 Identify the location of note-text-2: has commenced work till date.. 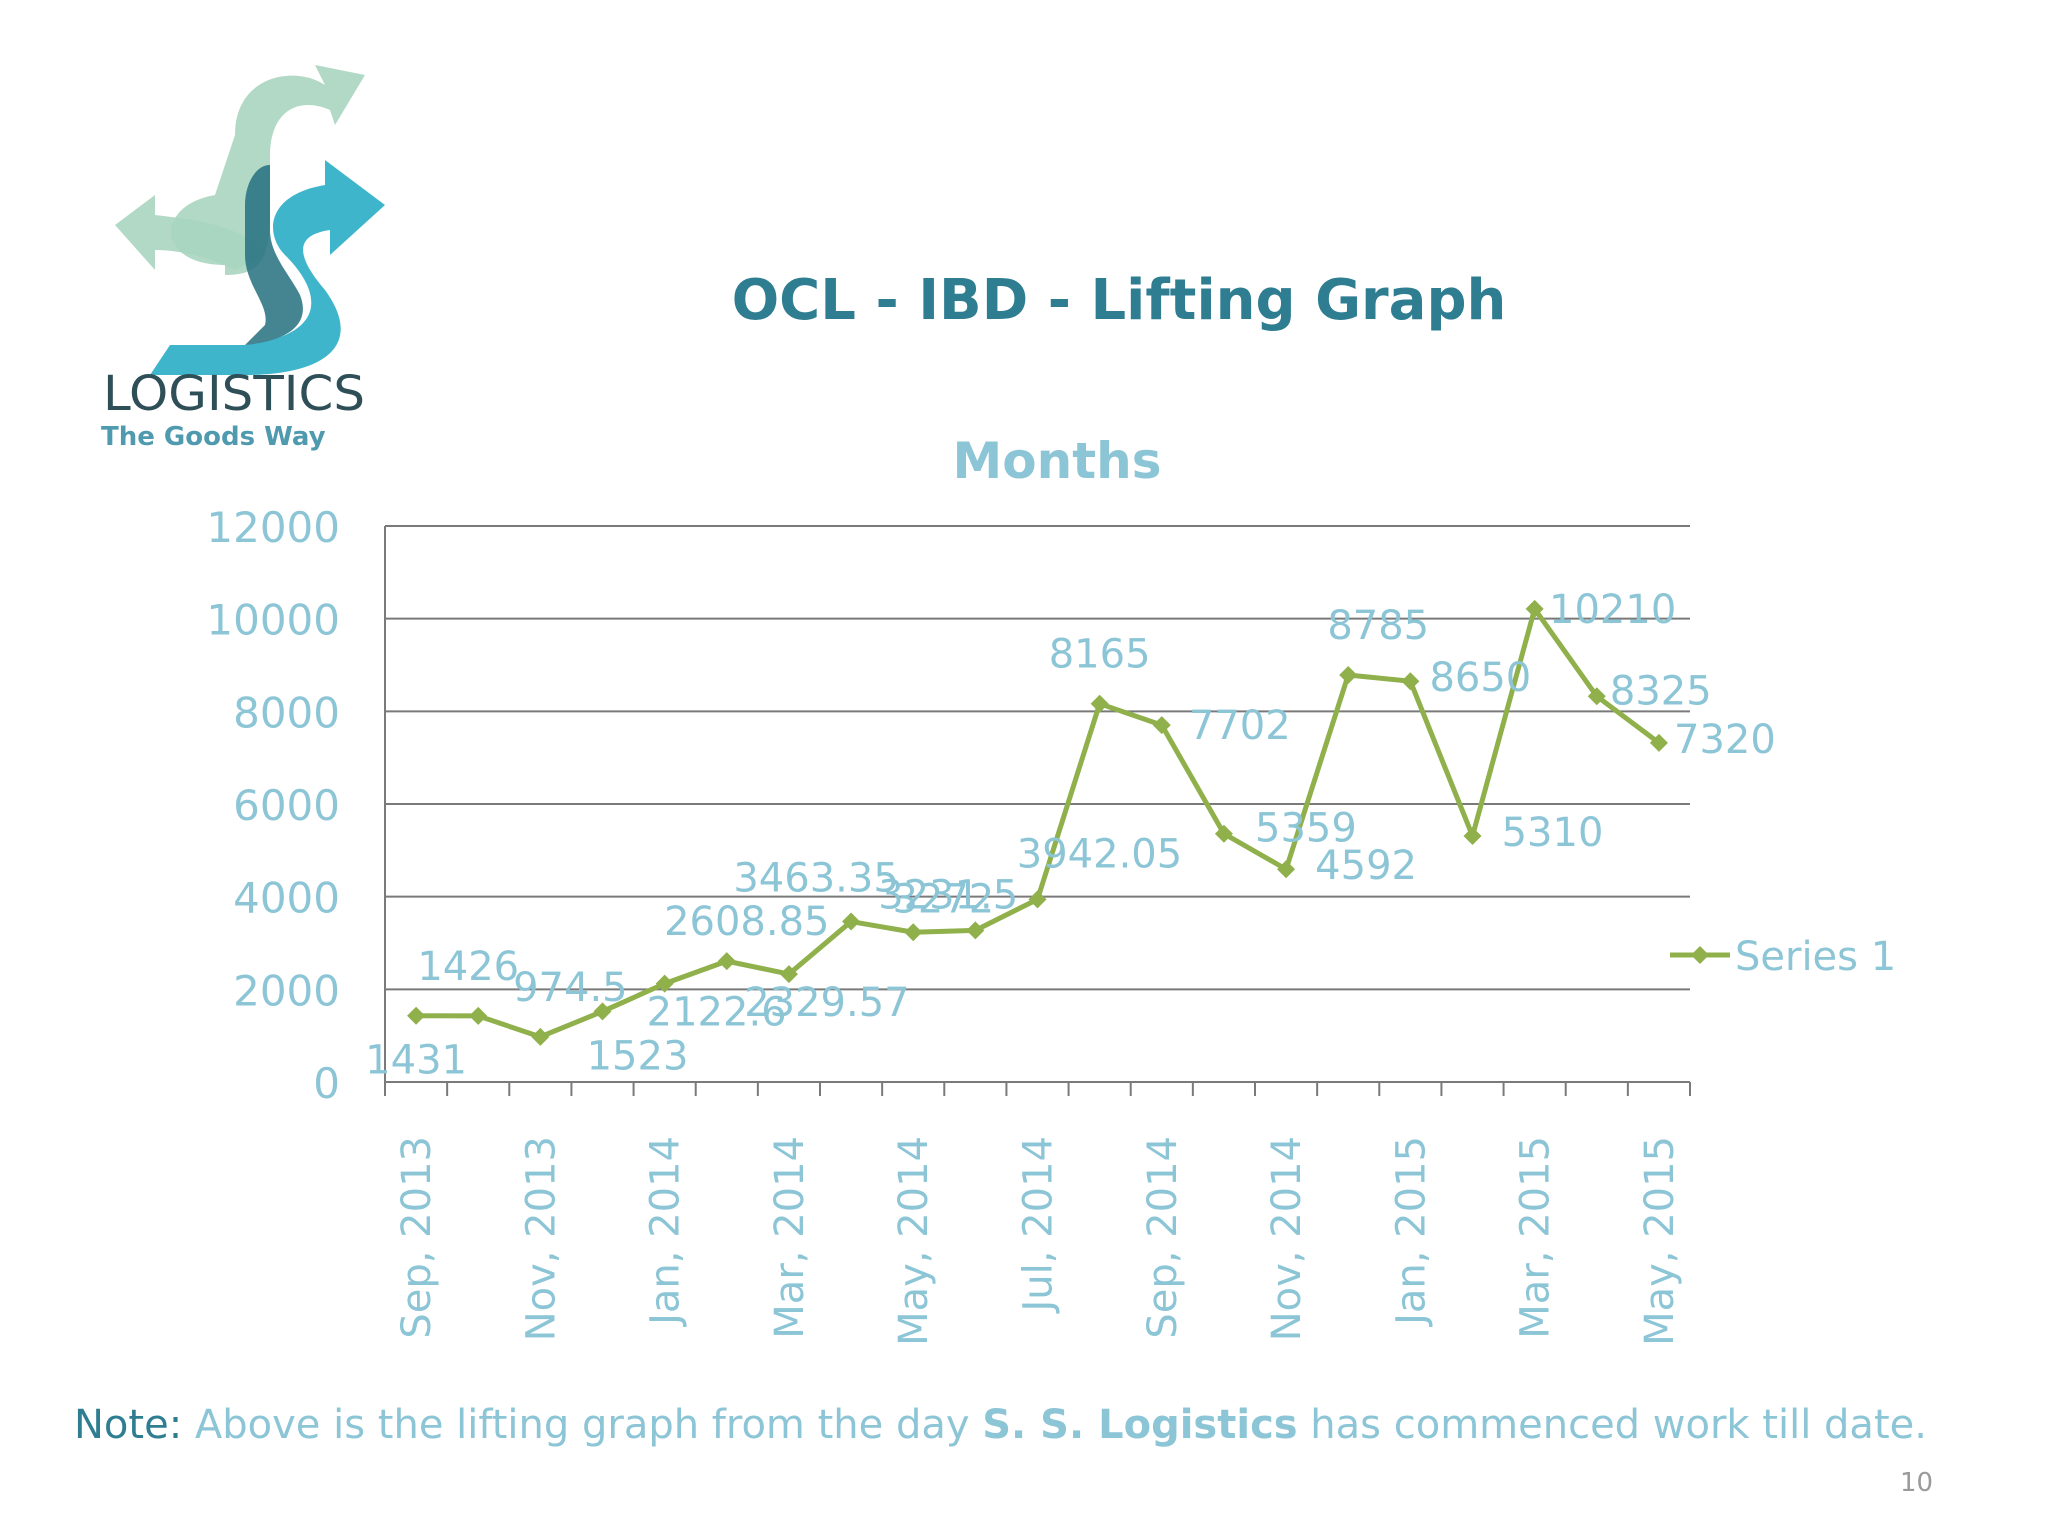
(1612, 1425).